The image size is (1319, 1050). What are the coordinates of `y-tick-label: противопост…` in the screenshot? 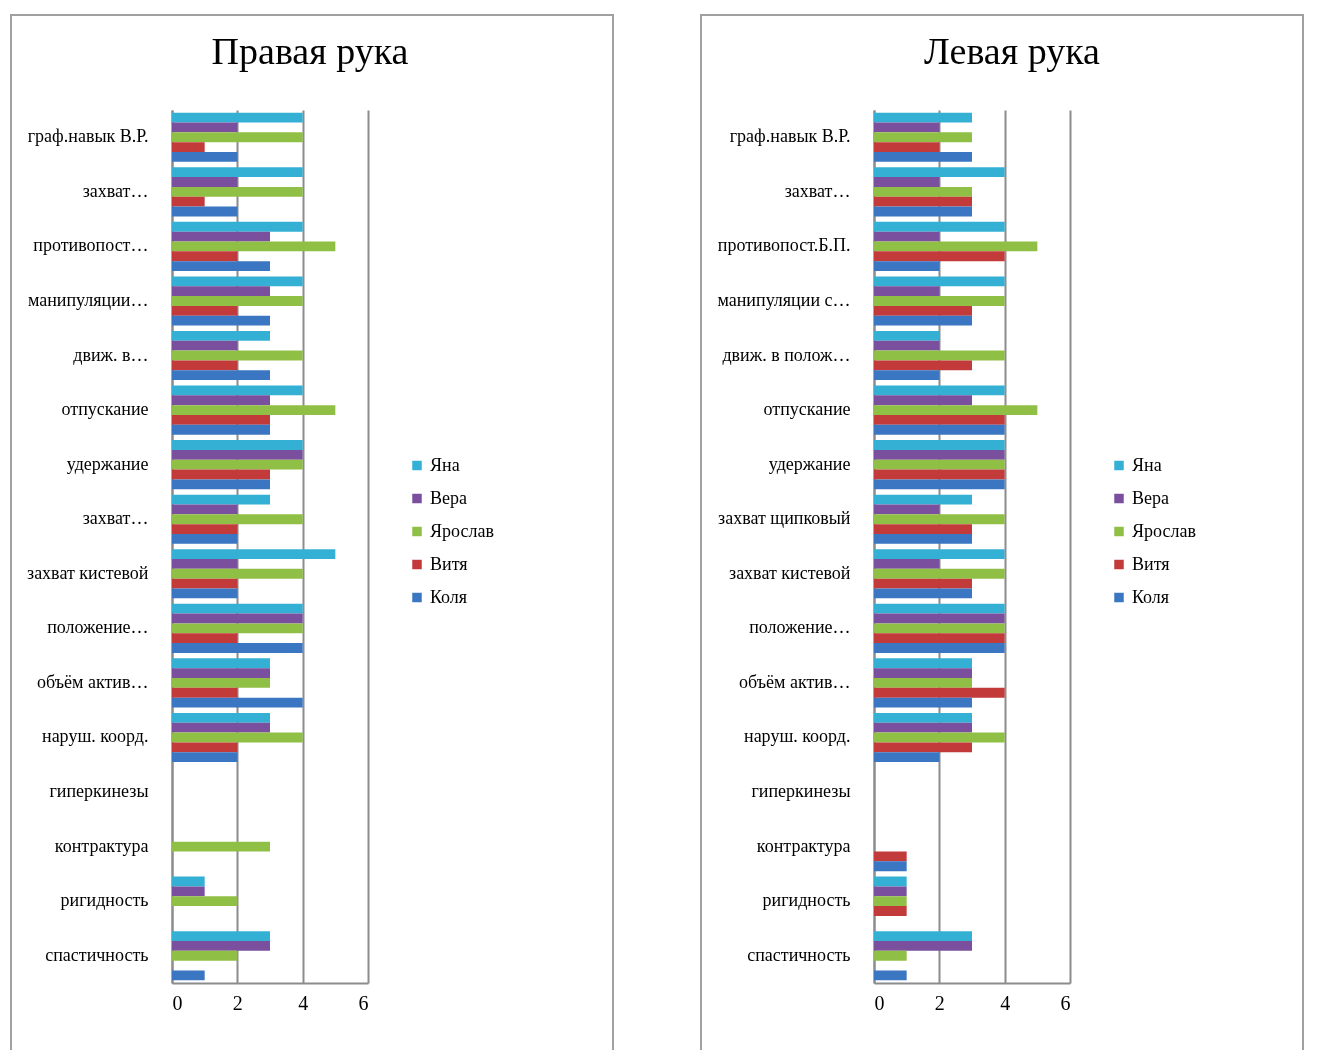 It's located at (91, 245).